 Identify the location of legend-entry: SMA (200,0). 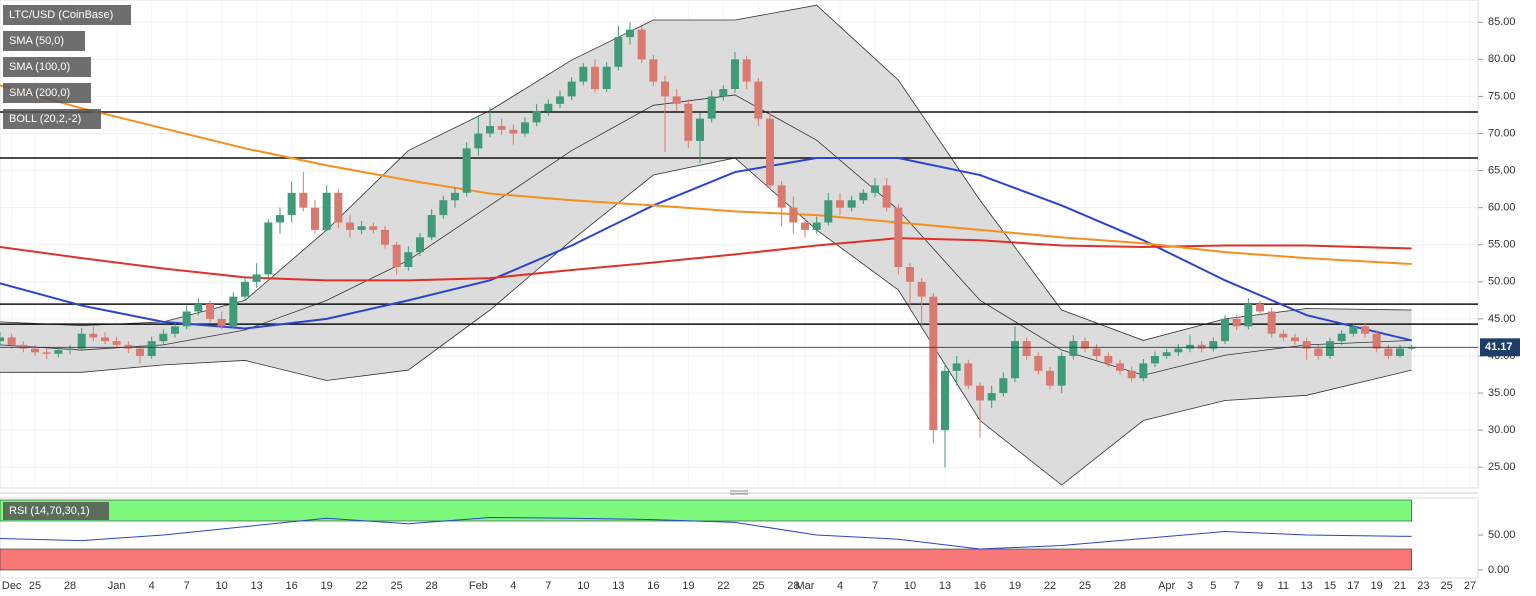
(39, 93).